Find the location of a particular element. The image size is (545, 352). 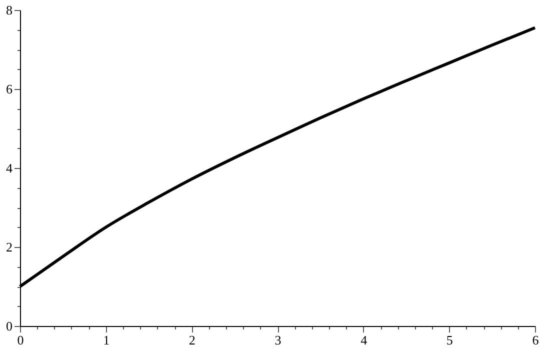

y-tick-label: 0 is located at coordinates (9, 326).